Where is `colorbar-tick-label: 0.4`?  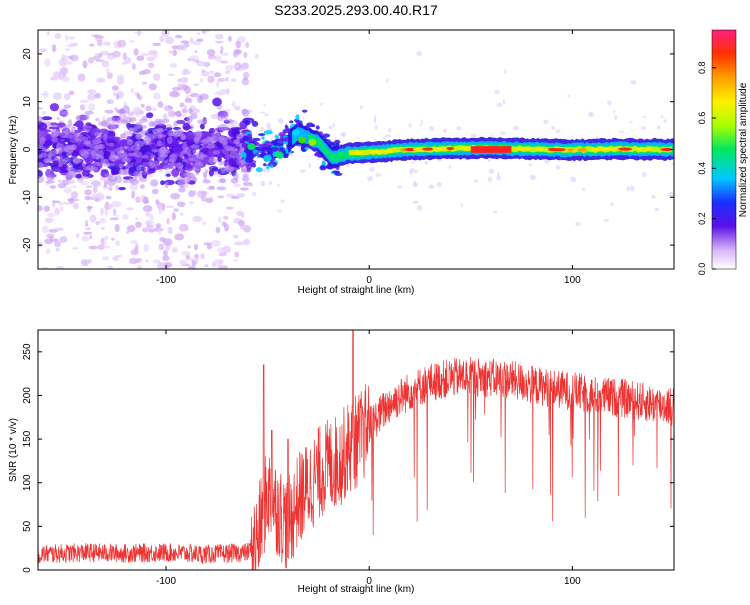 colorbar-tick-label: 0.4 is located at coordinates (702, 168).